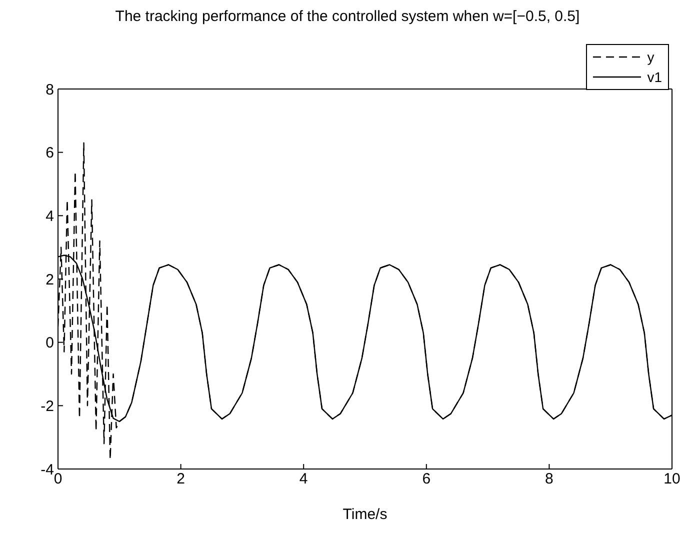 The height and width of the screenshot is (539, 695). What do you see at coordinates (50, 216) in the screenshot?
I see `y-tick-label: 4` at bounding box center [50, 216].